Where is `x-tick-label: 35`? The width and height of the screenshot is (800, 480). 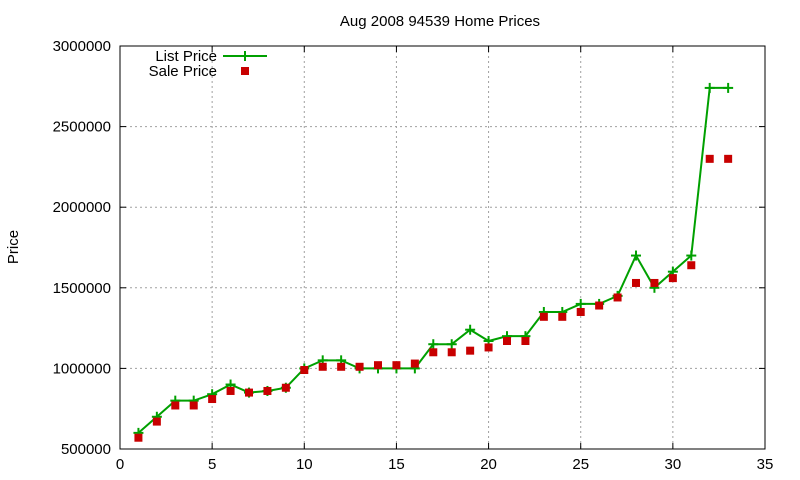 x-tick-label: 35 is located at coordinates (765, 464).